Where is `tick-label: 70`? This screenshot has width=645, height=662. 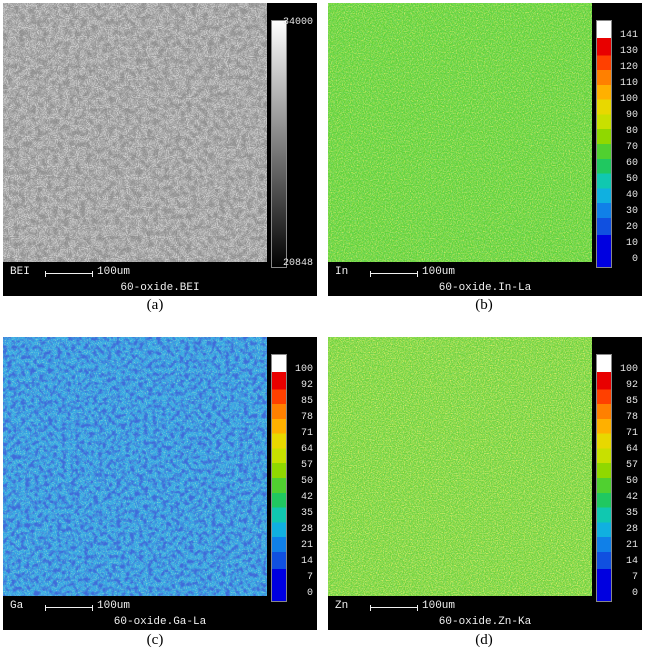
tick-label: 70 is located at coordinates (631, 147).